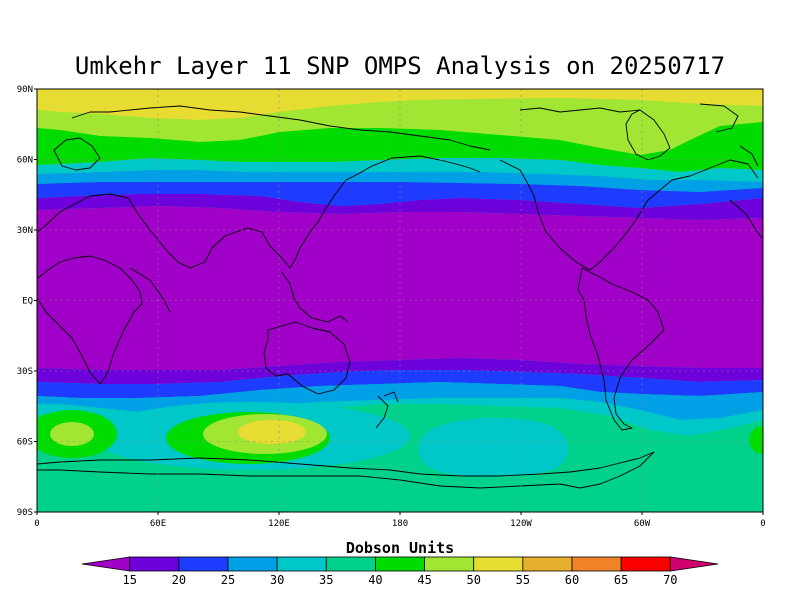 This screenshot has width=800, height=600. What do you see at coordinates (25, 90) in the screenshot?
I see `lat-label: 90N` at bounding box center [25, 90].